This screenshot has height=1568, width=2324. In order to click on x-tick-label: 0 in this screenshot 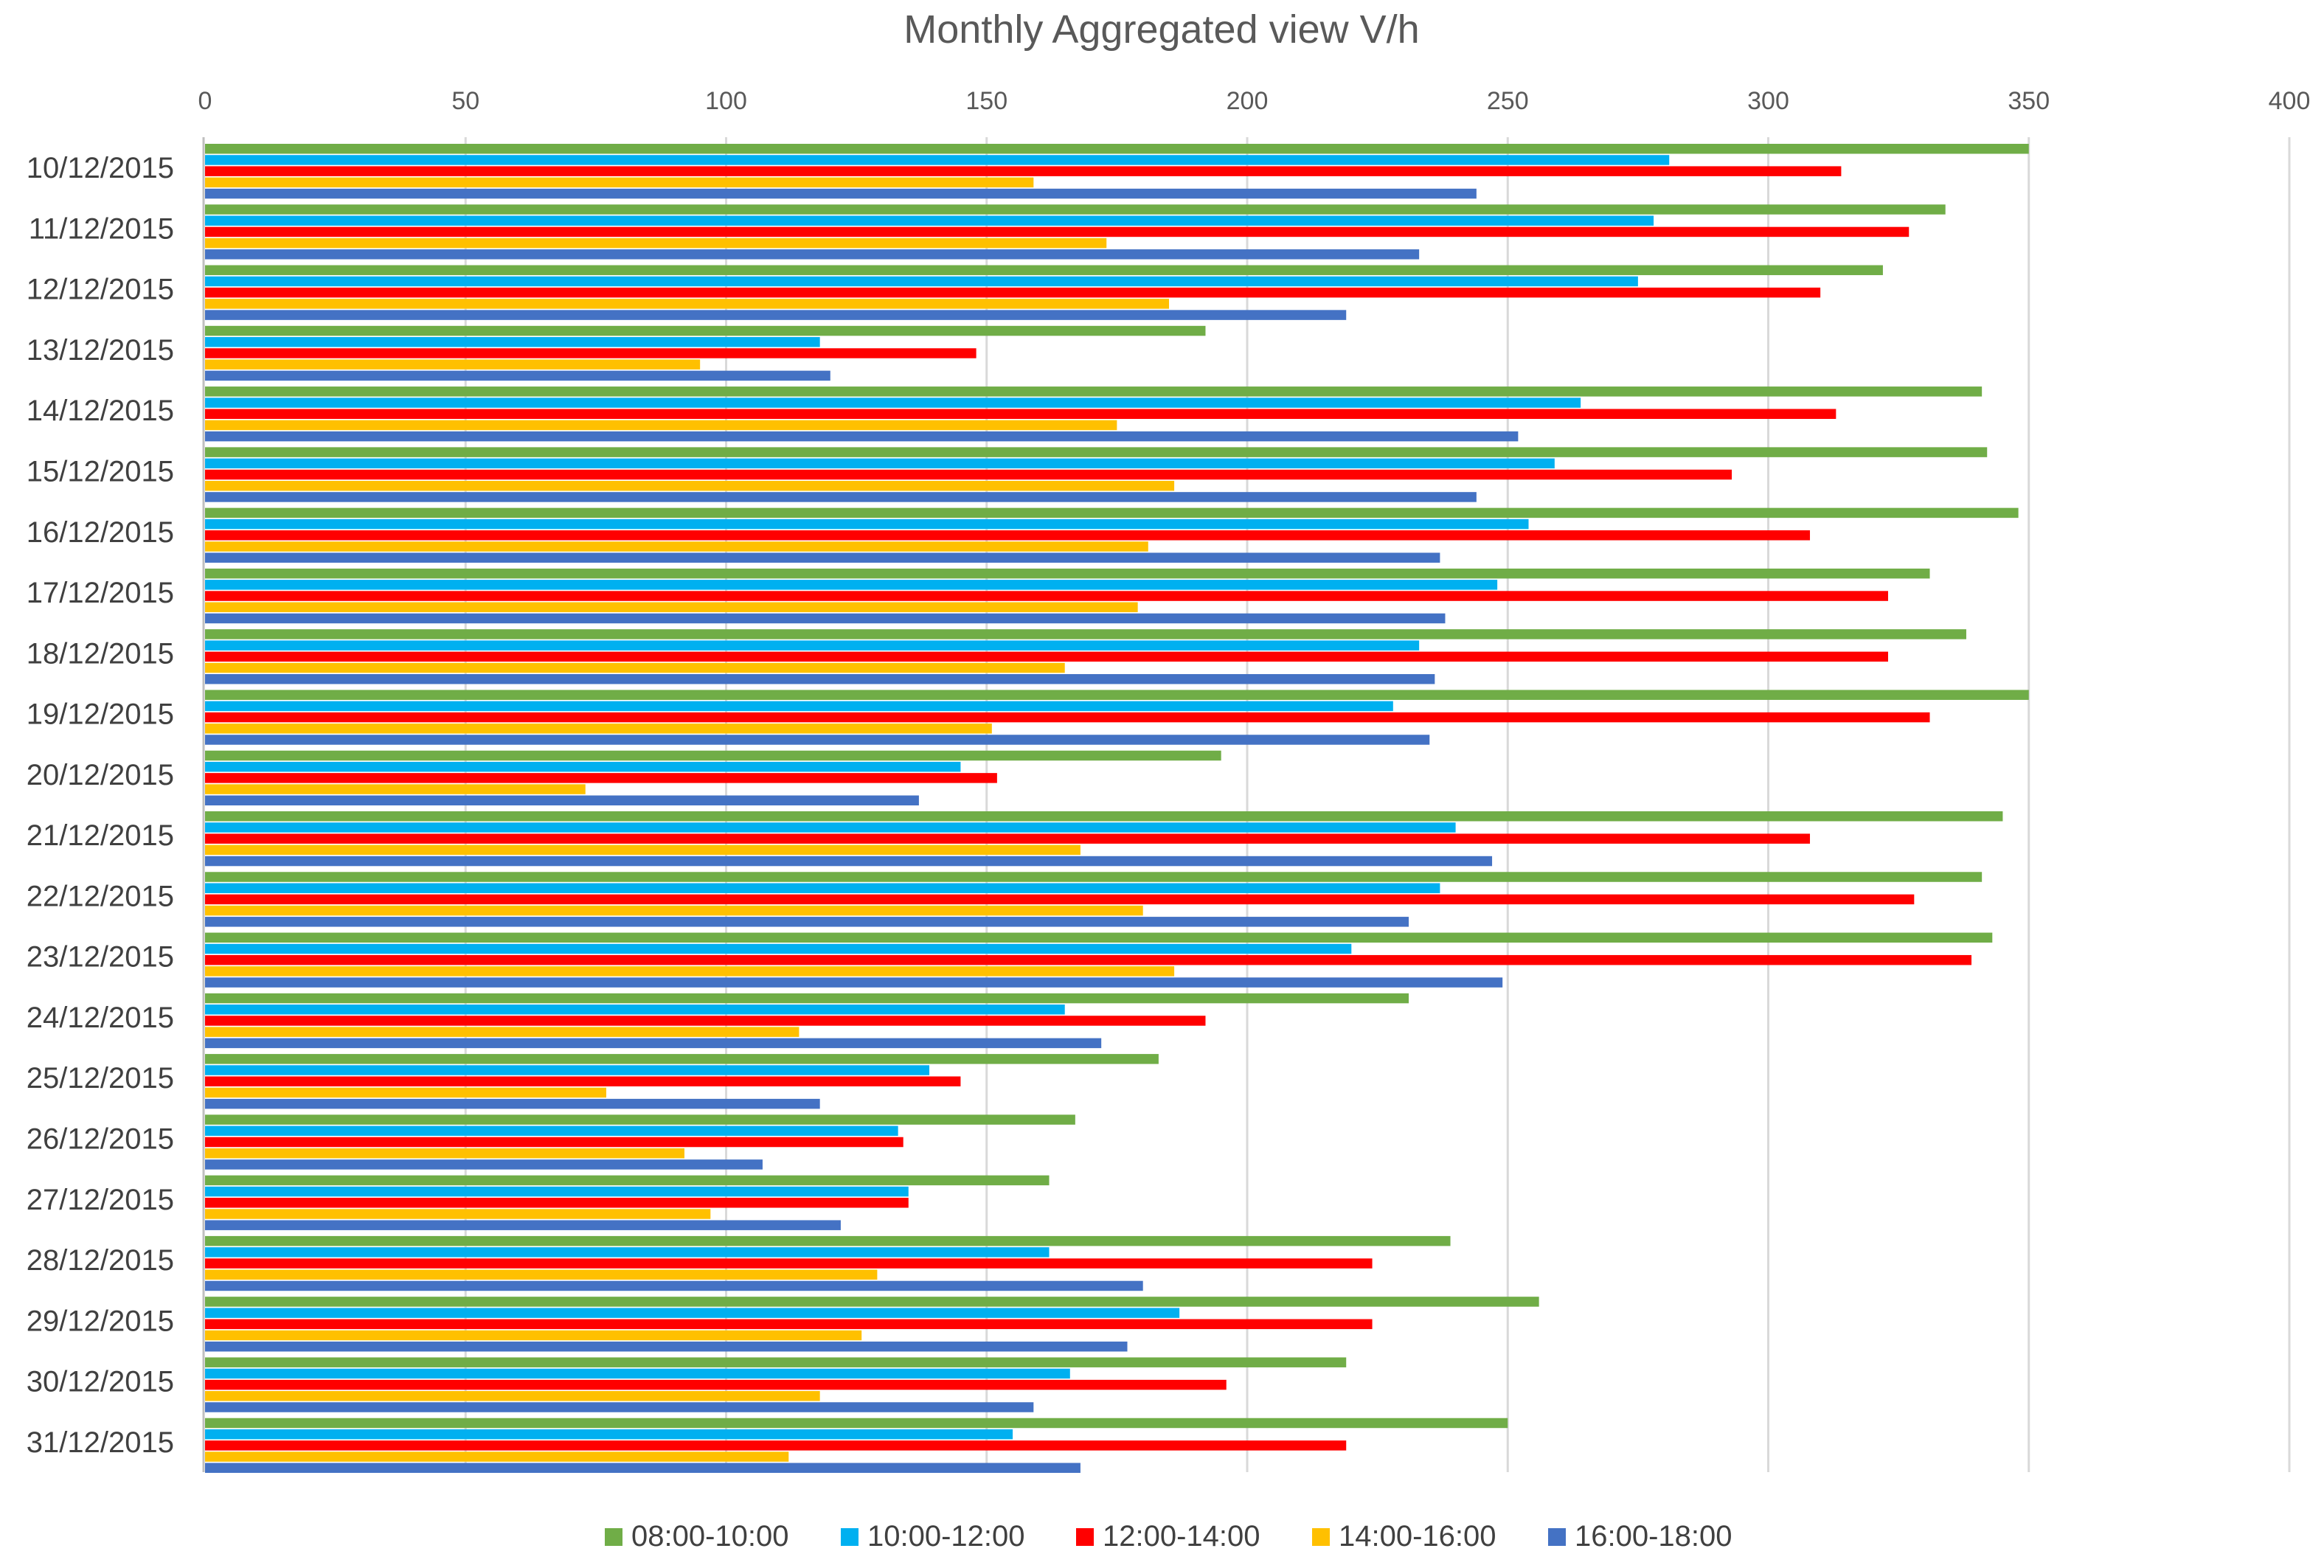, I will do `click(205, 101)`.